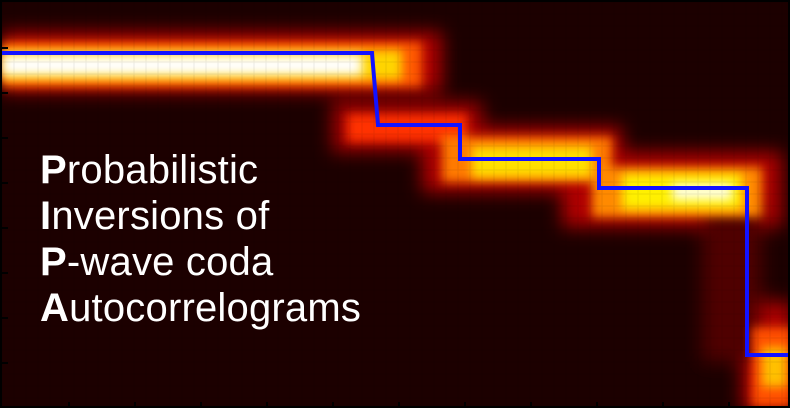 This screenshot has width=792, height=415. Describe the element at coordinates (160, 216) in the screenshot. I see `logo-word: nversions of` at that location.